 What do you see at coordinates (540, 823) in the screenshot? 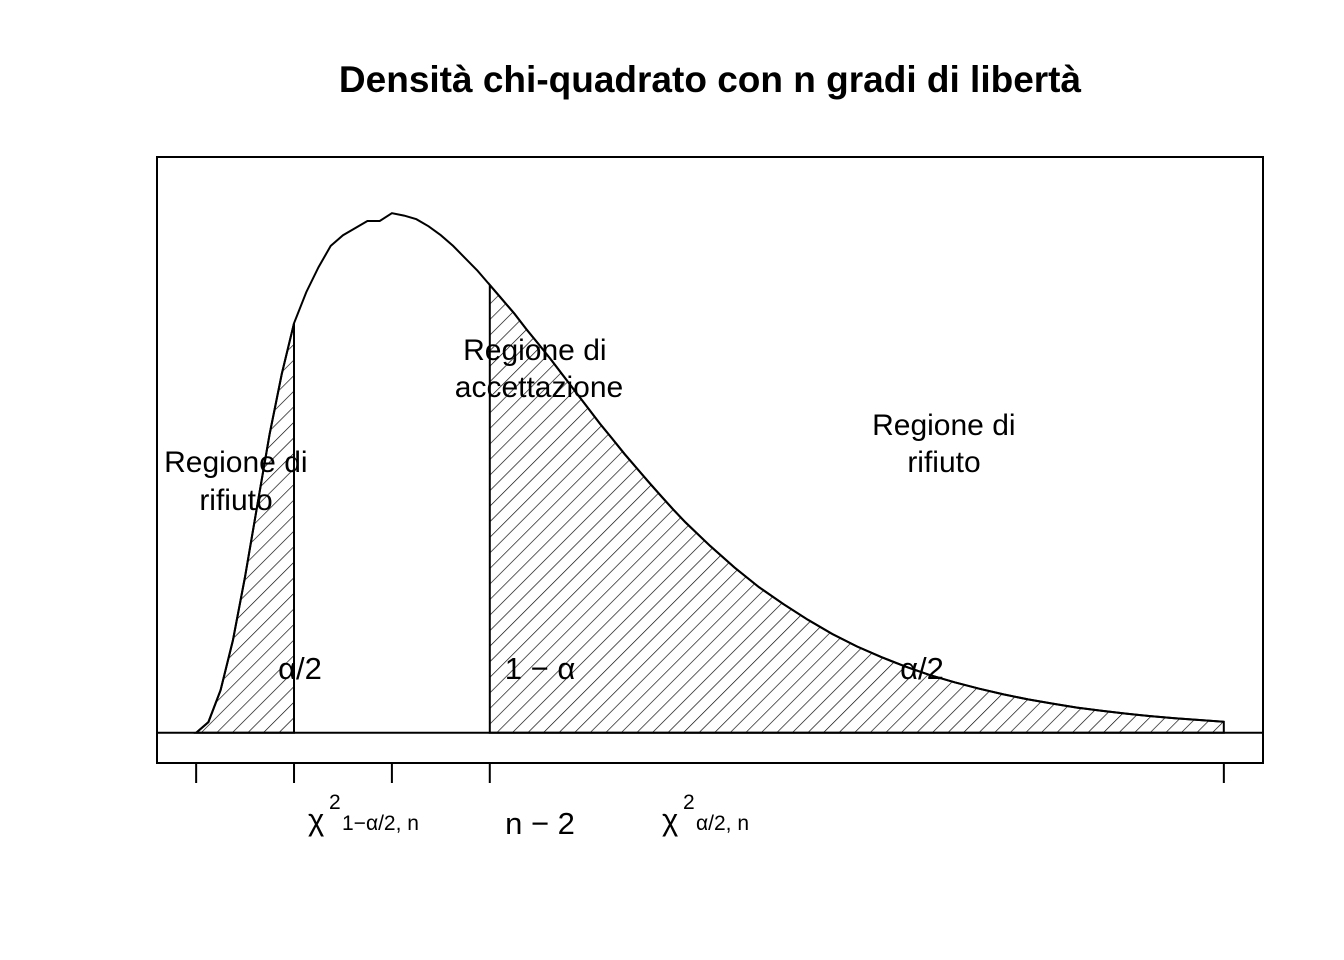
I see `tick-label-n-minus-2: n − 2` at bounding box center [540, 823].